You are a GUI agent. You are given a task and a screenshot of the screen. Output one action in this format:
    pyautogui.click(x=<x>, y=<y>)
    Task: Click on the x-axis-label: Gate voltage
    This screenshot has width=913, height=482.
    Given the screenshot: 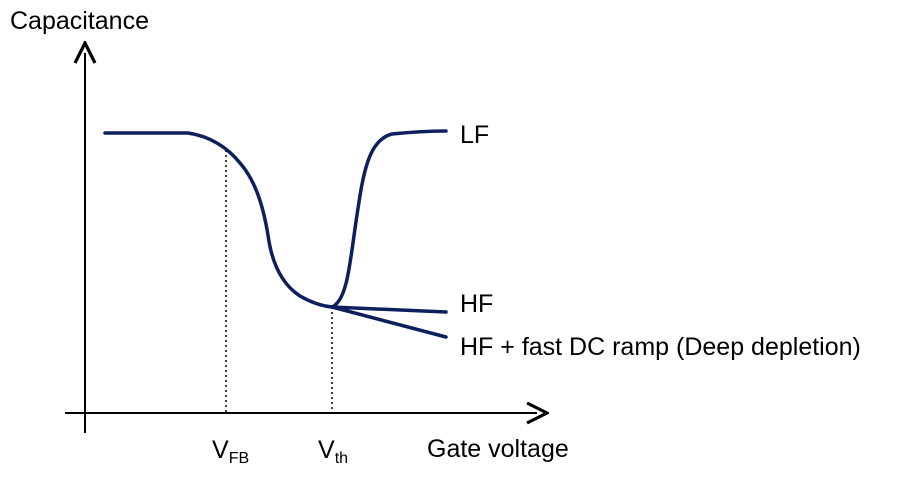 What is the action you would take?
    pyautogui.click(x=498, y=449)
    